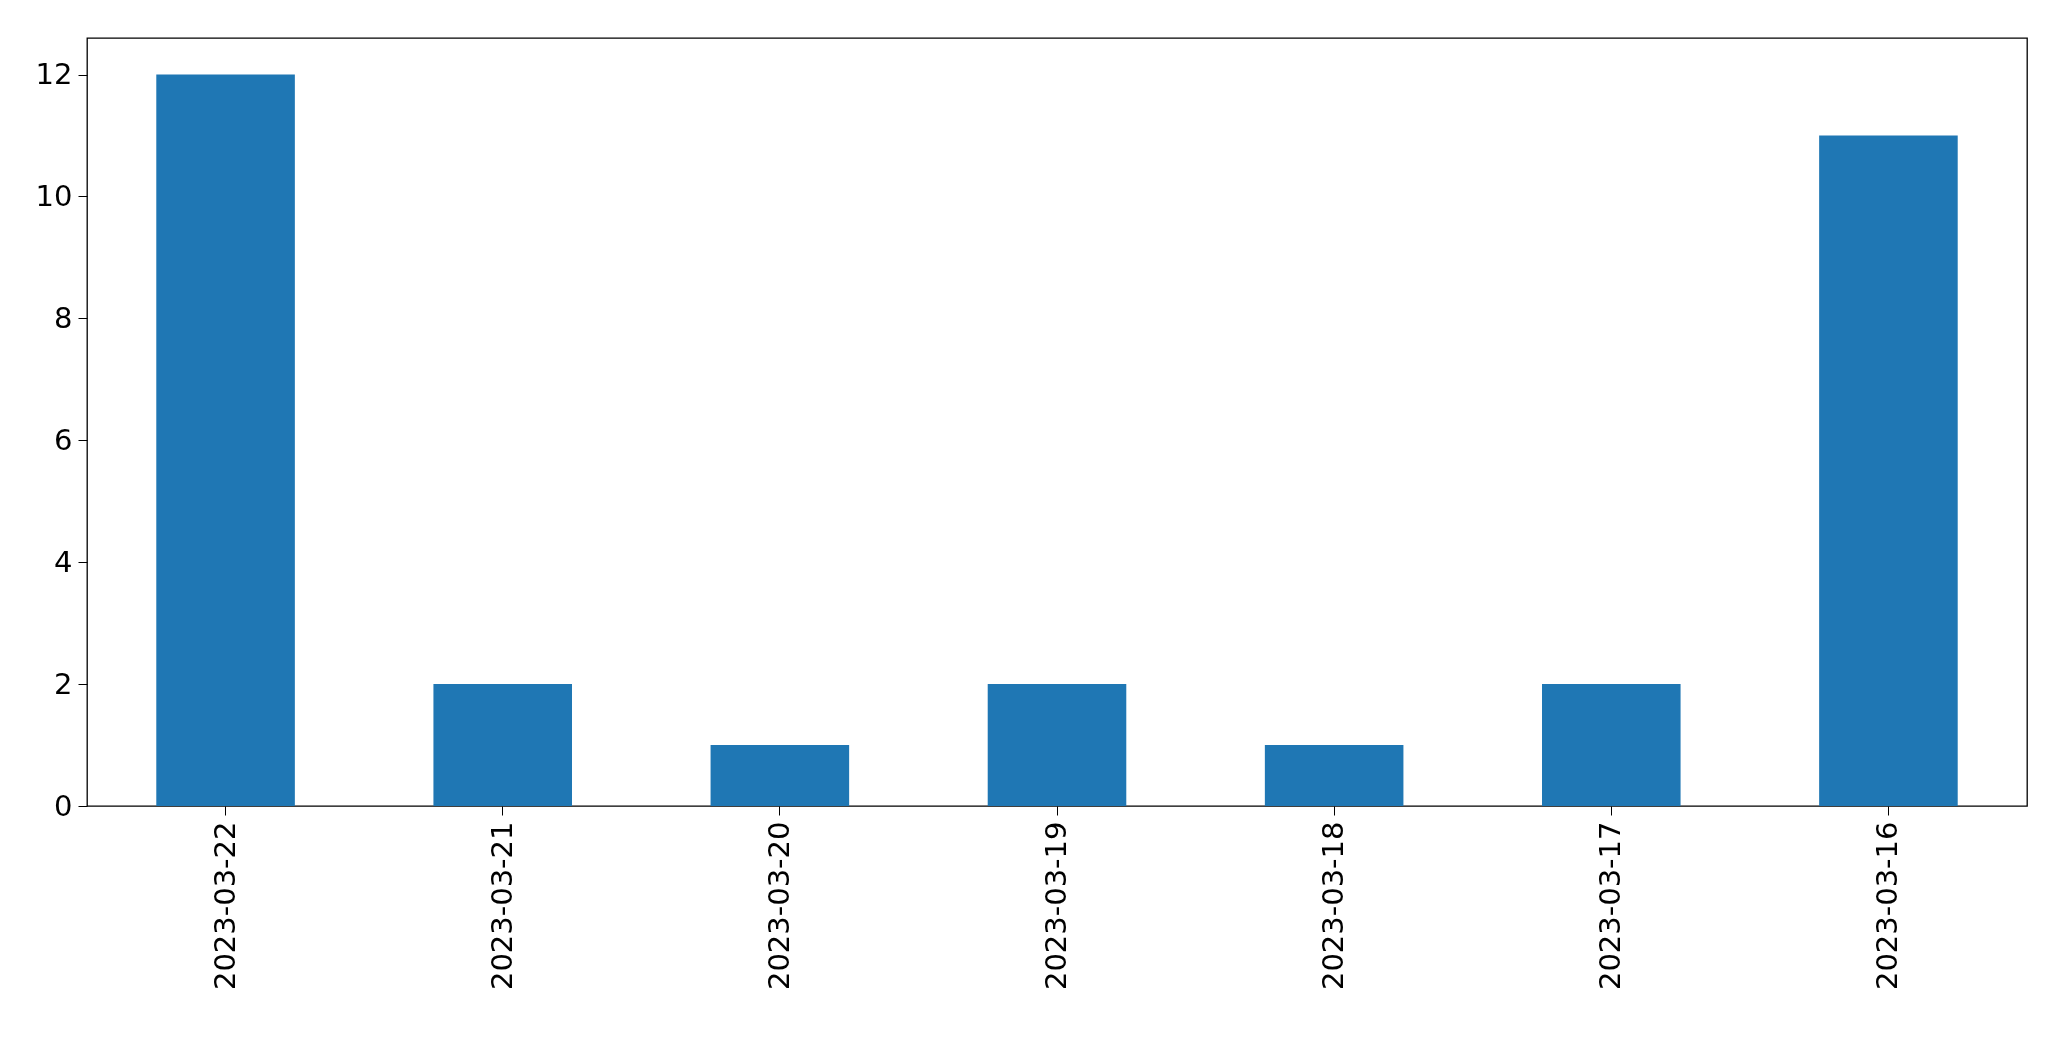  What do you see at coordinates (1056, 906) in the screenshot?
I see `x-tick-label: 2023-03-19` at bounding box center [1056, 906].